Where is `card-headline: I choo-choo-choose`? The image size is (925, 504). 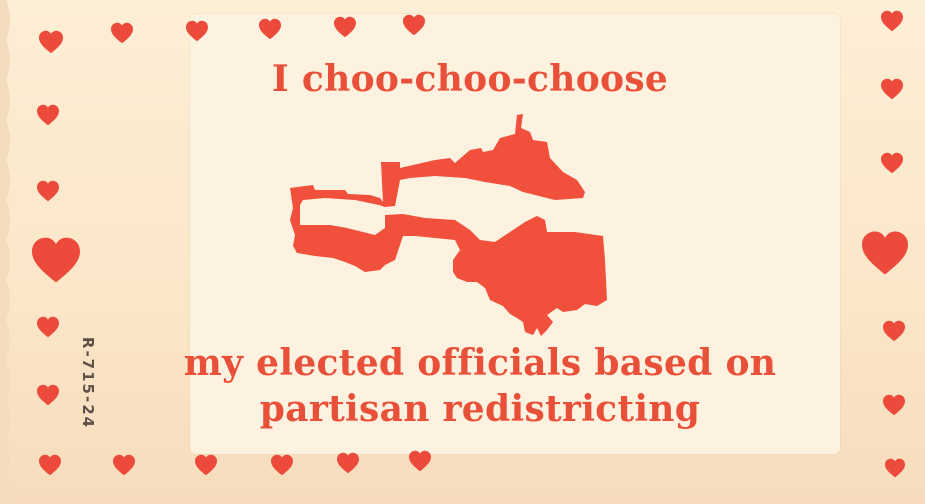 card-headline: I choo-choo-choose is located at coordinates (470, 79).